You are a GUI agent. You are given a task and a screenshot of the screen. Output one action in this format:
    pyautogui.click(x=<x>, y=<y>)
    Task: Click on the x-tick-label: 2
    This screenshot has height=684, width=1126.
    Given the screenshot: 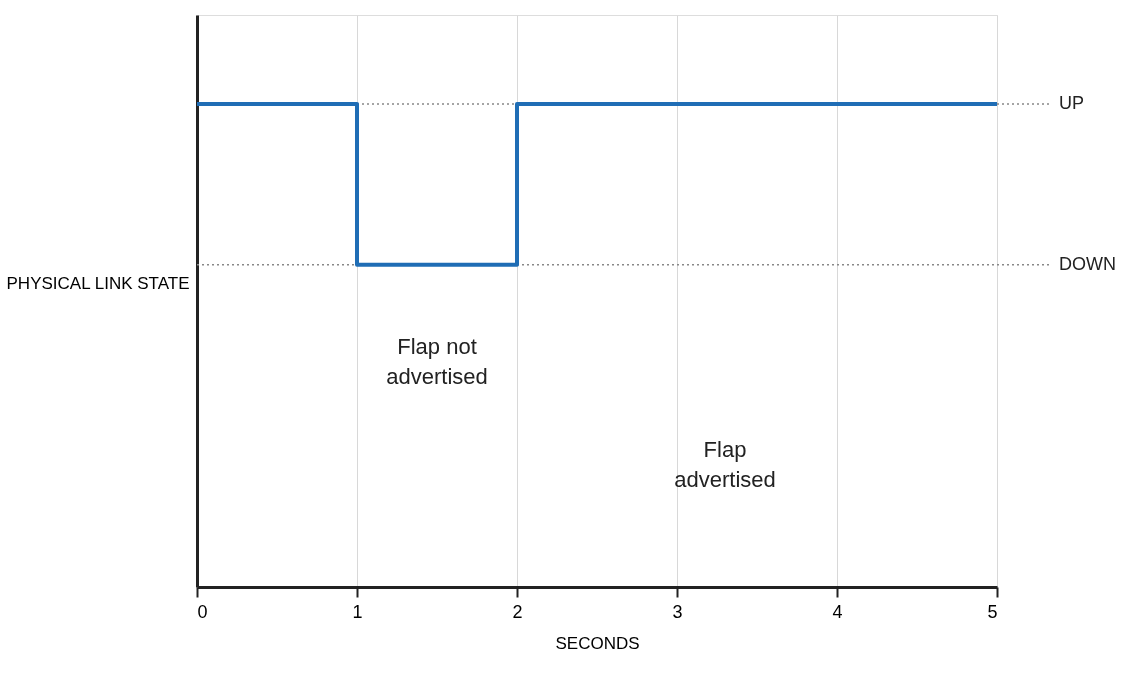 What is the action you would take?
    pyautogui.click(x=517, y=611)
    